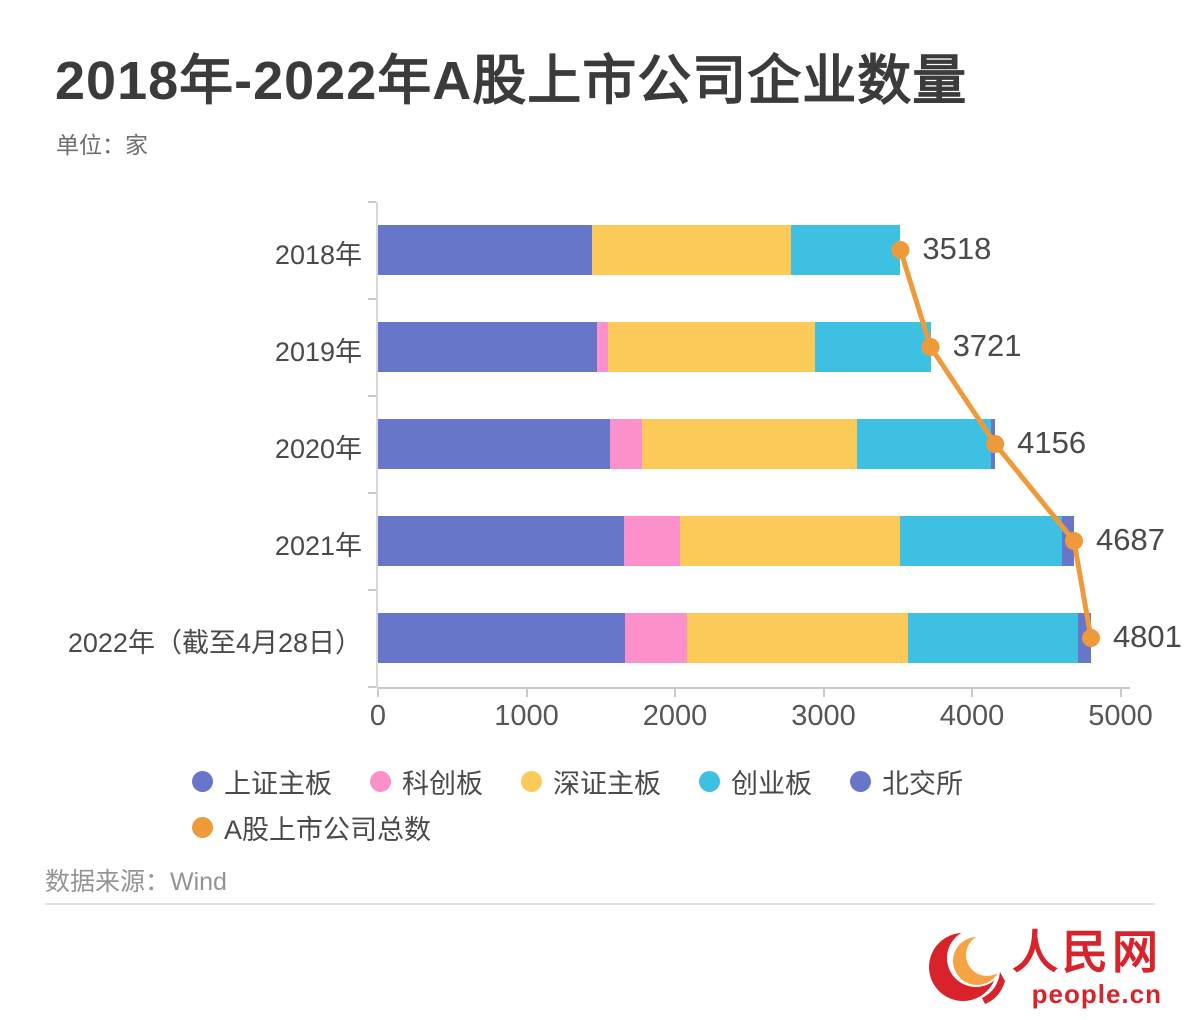 The height and width of the screenshot is (1020, 1200). What do you see at coordinates (442, 783) in the screenshot?
I see `legend-label: 科创板` at bounding box center [442, 783].